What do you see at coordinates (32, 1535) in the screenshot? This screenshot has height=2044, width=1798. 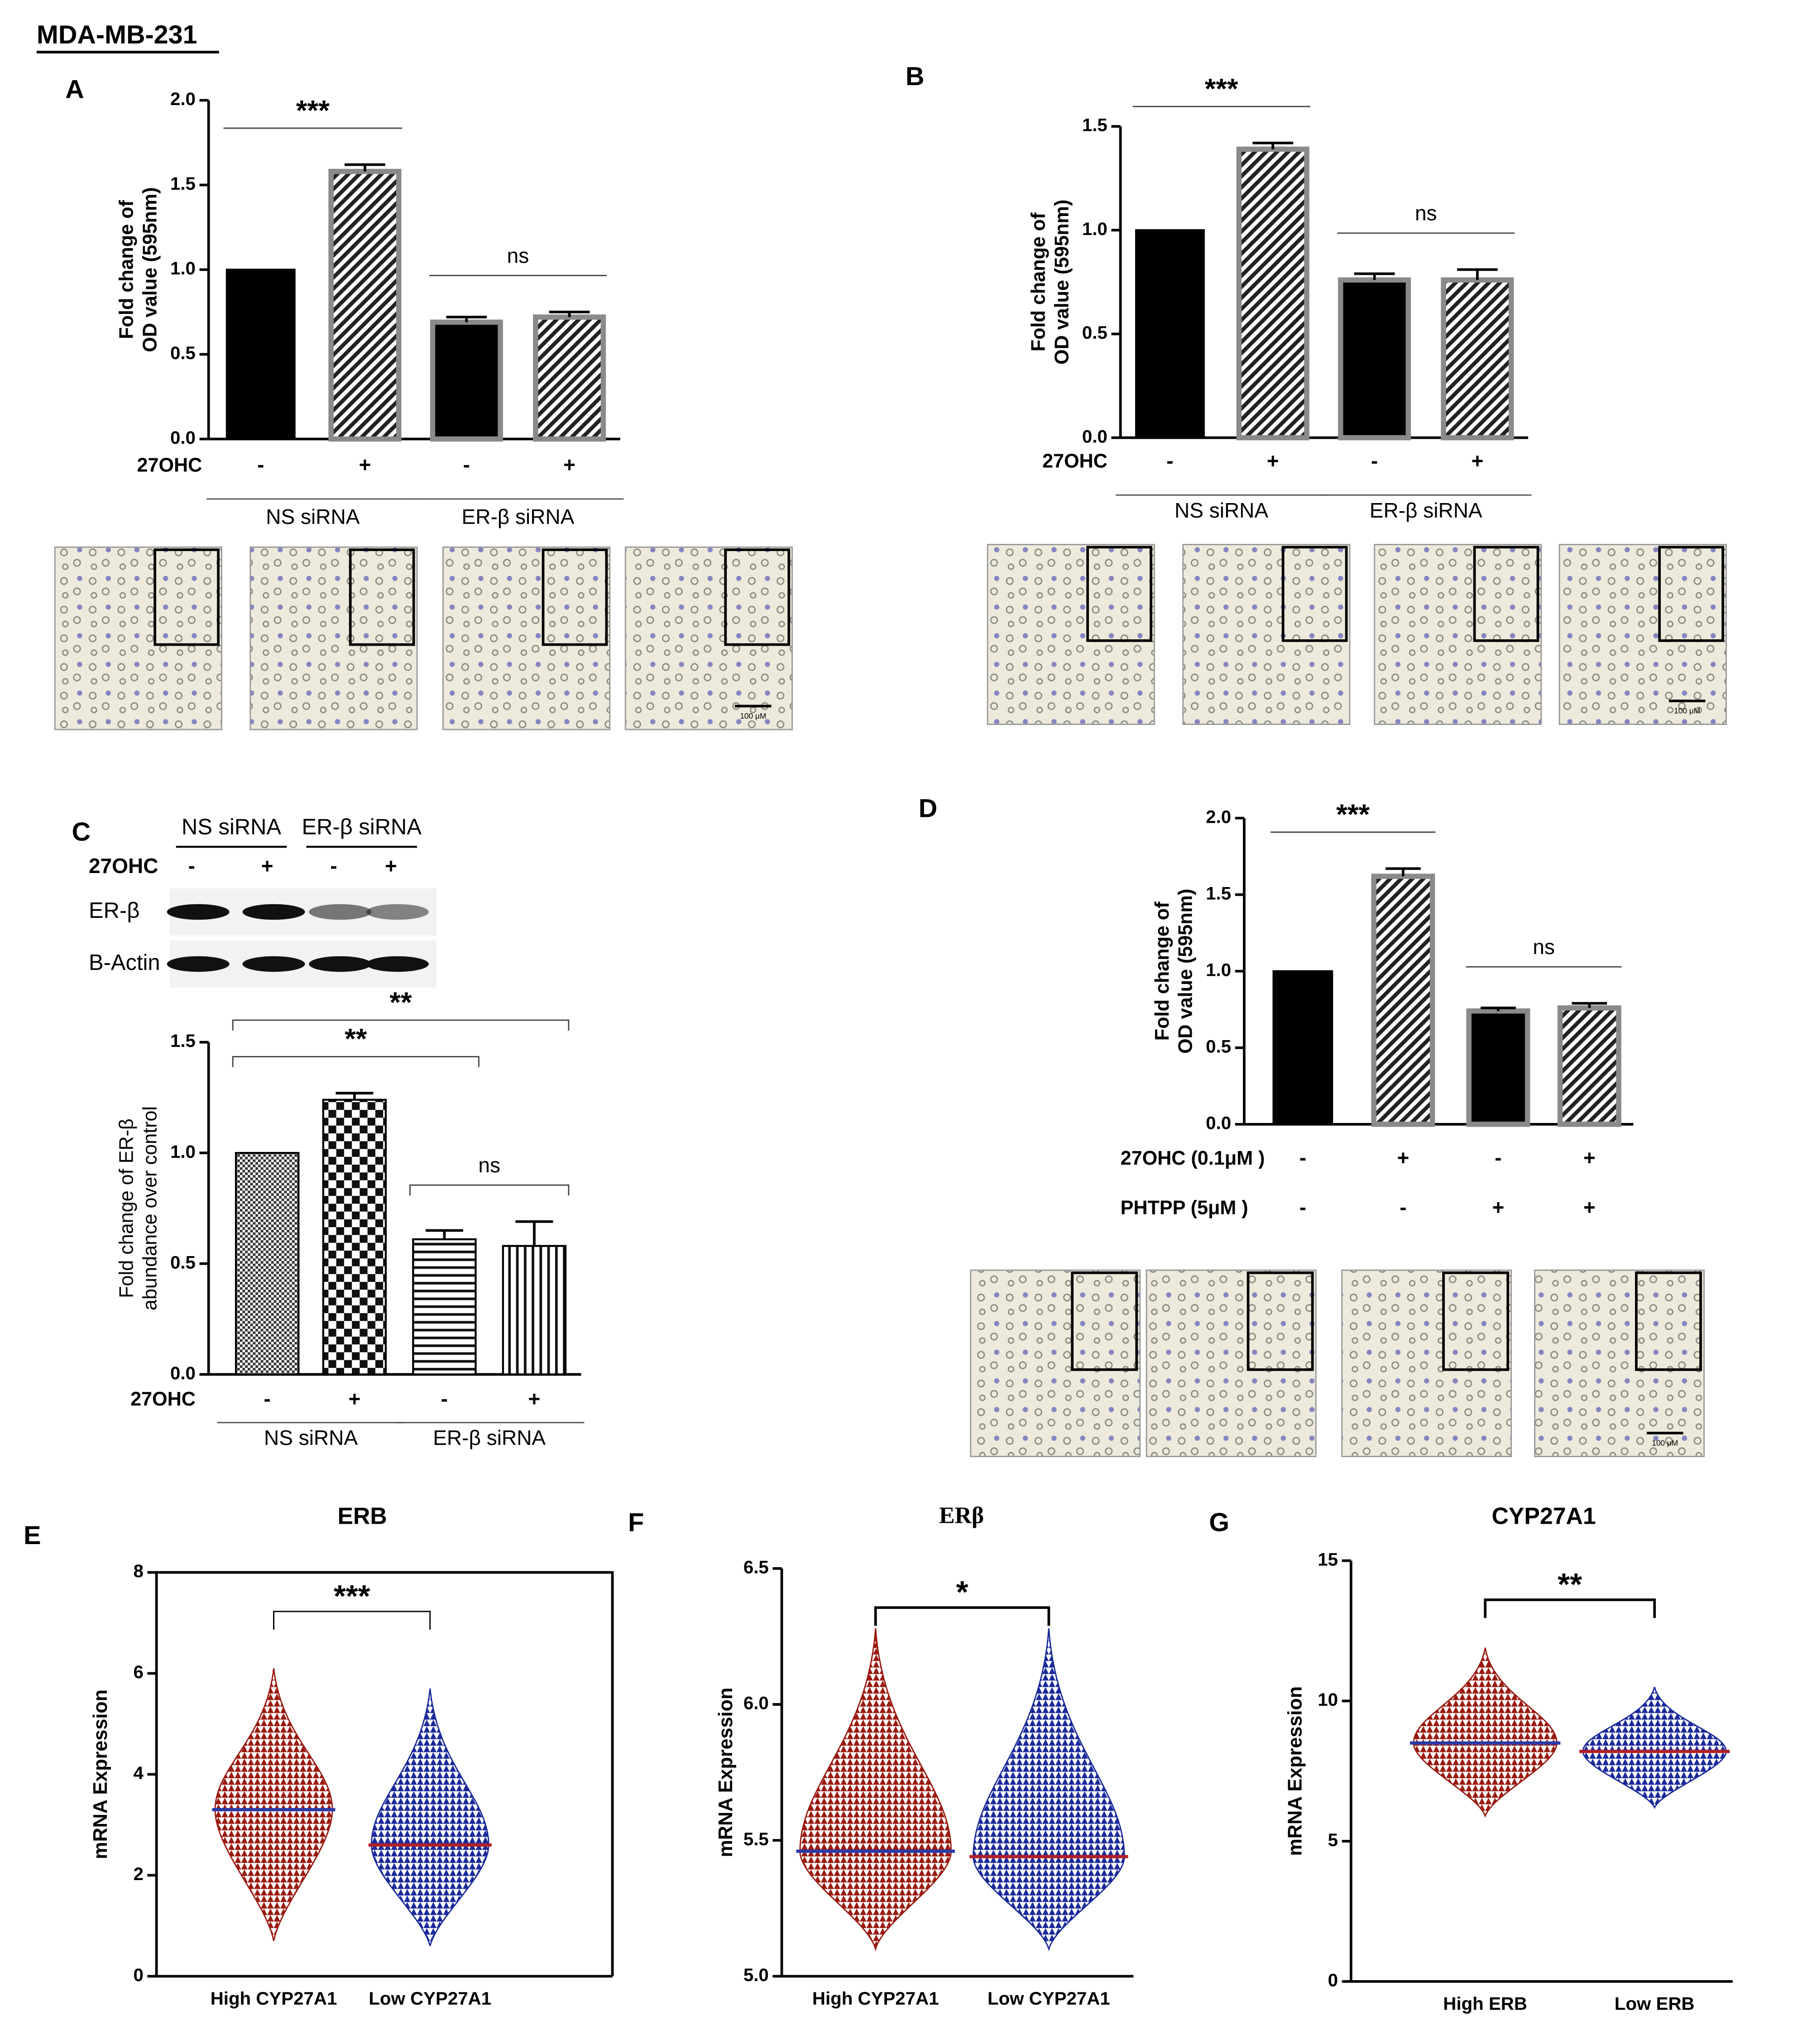 I see `panel-letter: E` at bounding box center [32, 1535].